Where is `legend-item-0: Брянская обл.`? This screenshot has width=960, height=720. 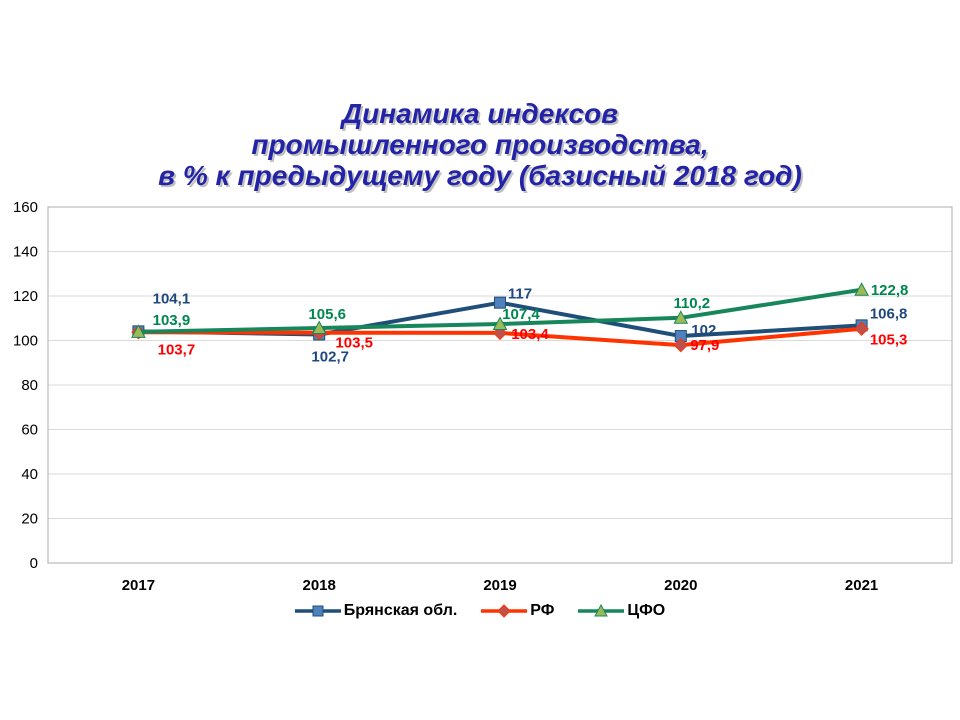
legend-item-0: Брянская обл. is located at coordinates (376, 611).